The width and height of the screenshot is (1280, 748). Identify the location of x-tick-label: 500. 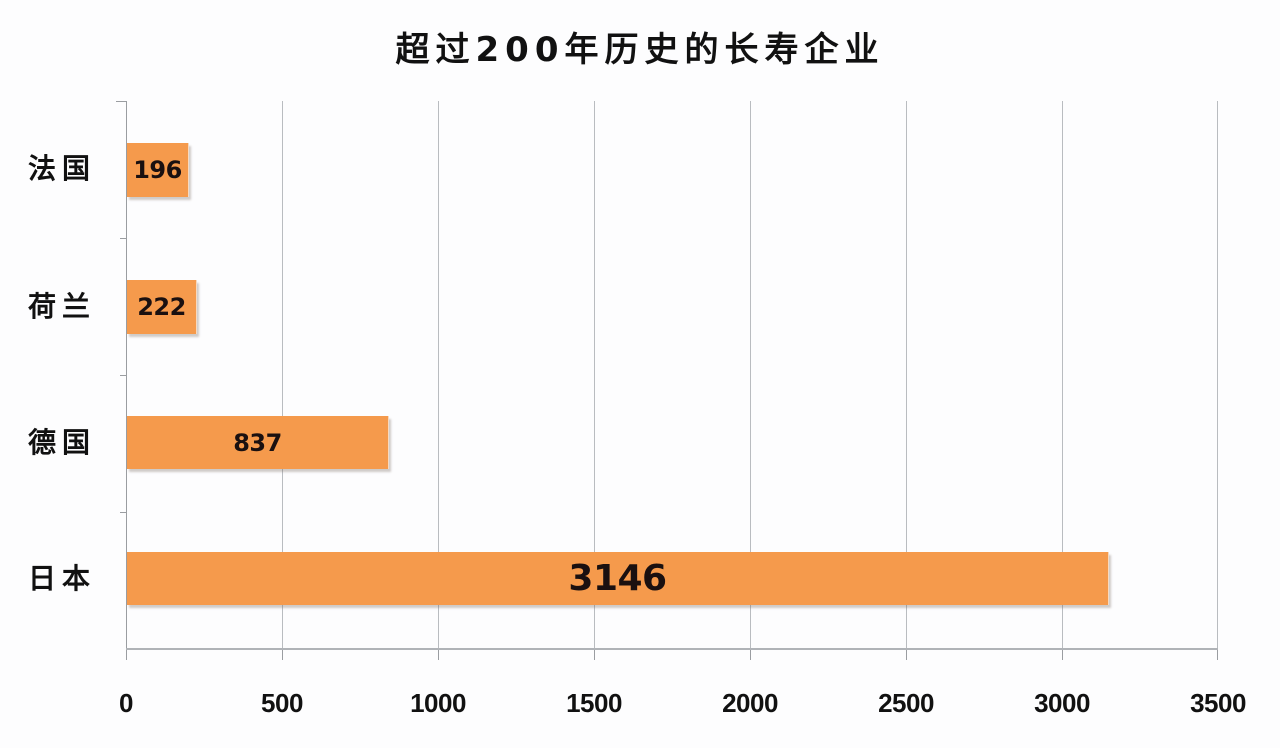
(282, 703).